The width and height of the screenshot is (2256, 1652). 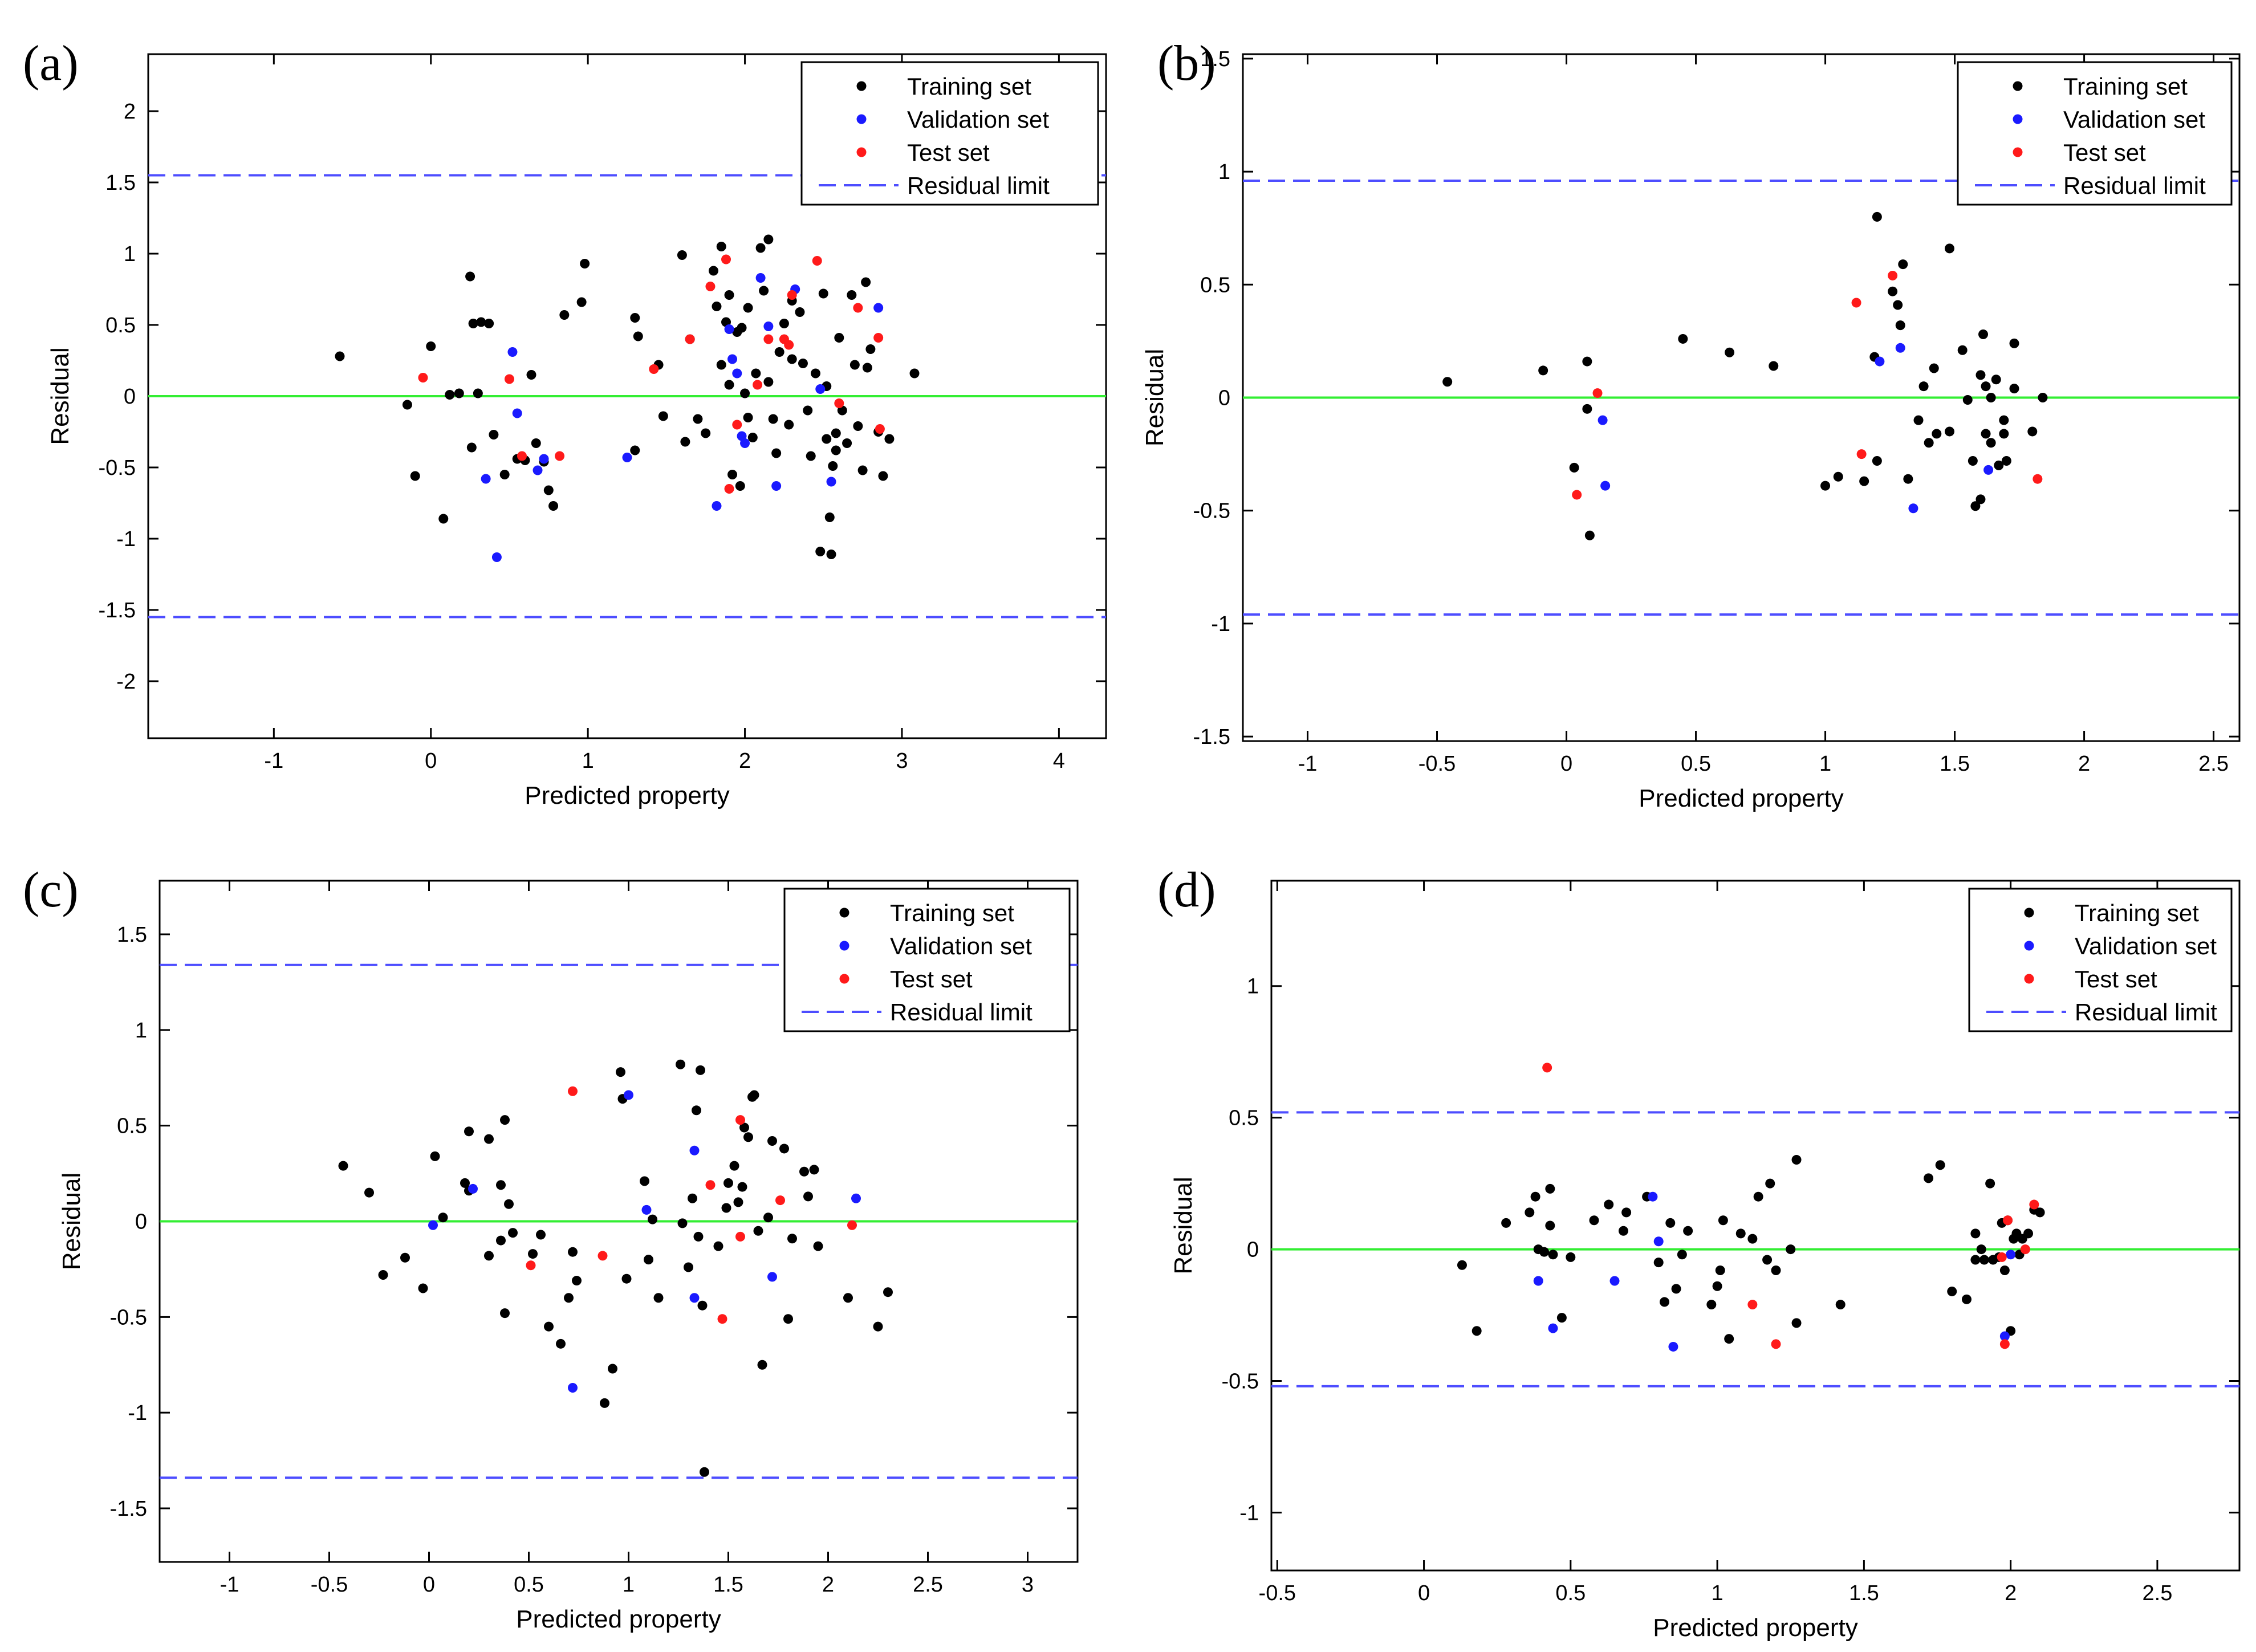 What do you see at coordinates (51, 890) in the screenshot?
I see `panel-label: (c)` at bounding box center [51, 890].